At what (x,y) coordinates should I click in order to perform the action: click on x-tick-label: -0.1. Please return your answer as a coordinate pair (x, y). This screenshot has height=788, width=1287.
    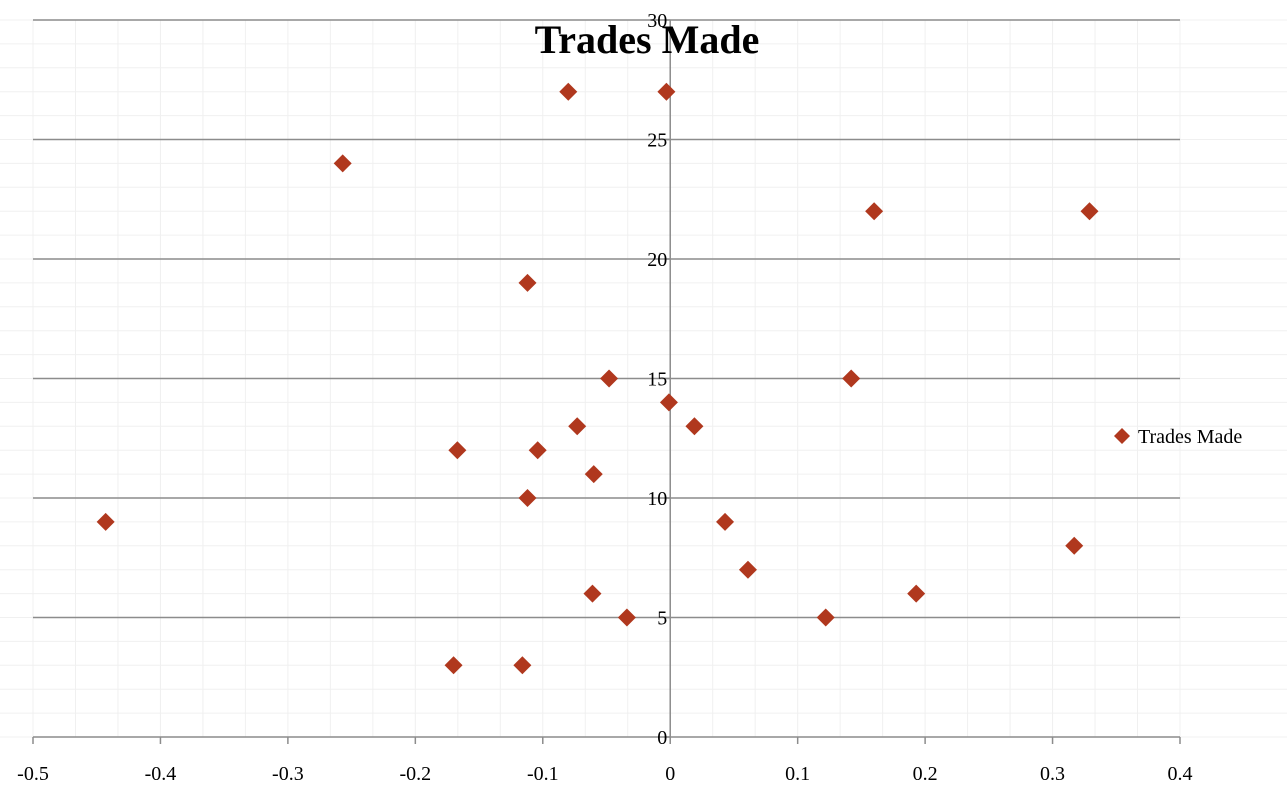
    Looking at the image, I should click on (543, 774).